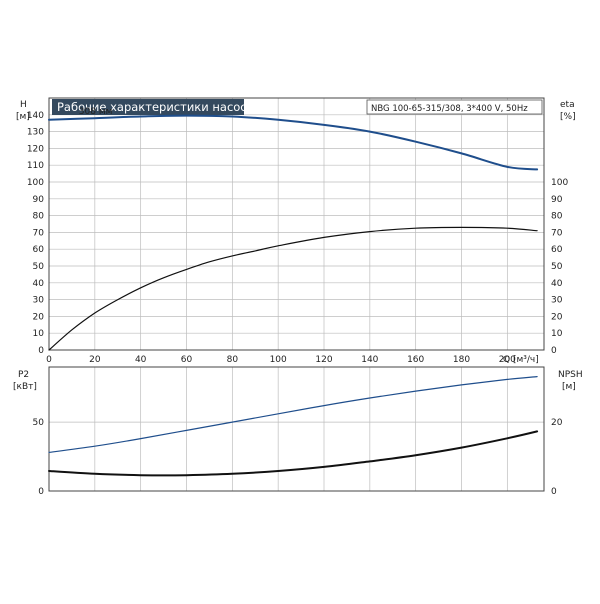 This screenshot has width=600, height=604. I want to click on series-line-h, so click(293, 142).